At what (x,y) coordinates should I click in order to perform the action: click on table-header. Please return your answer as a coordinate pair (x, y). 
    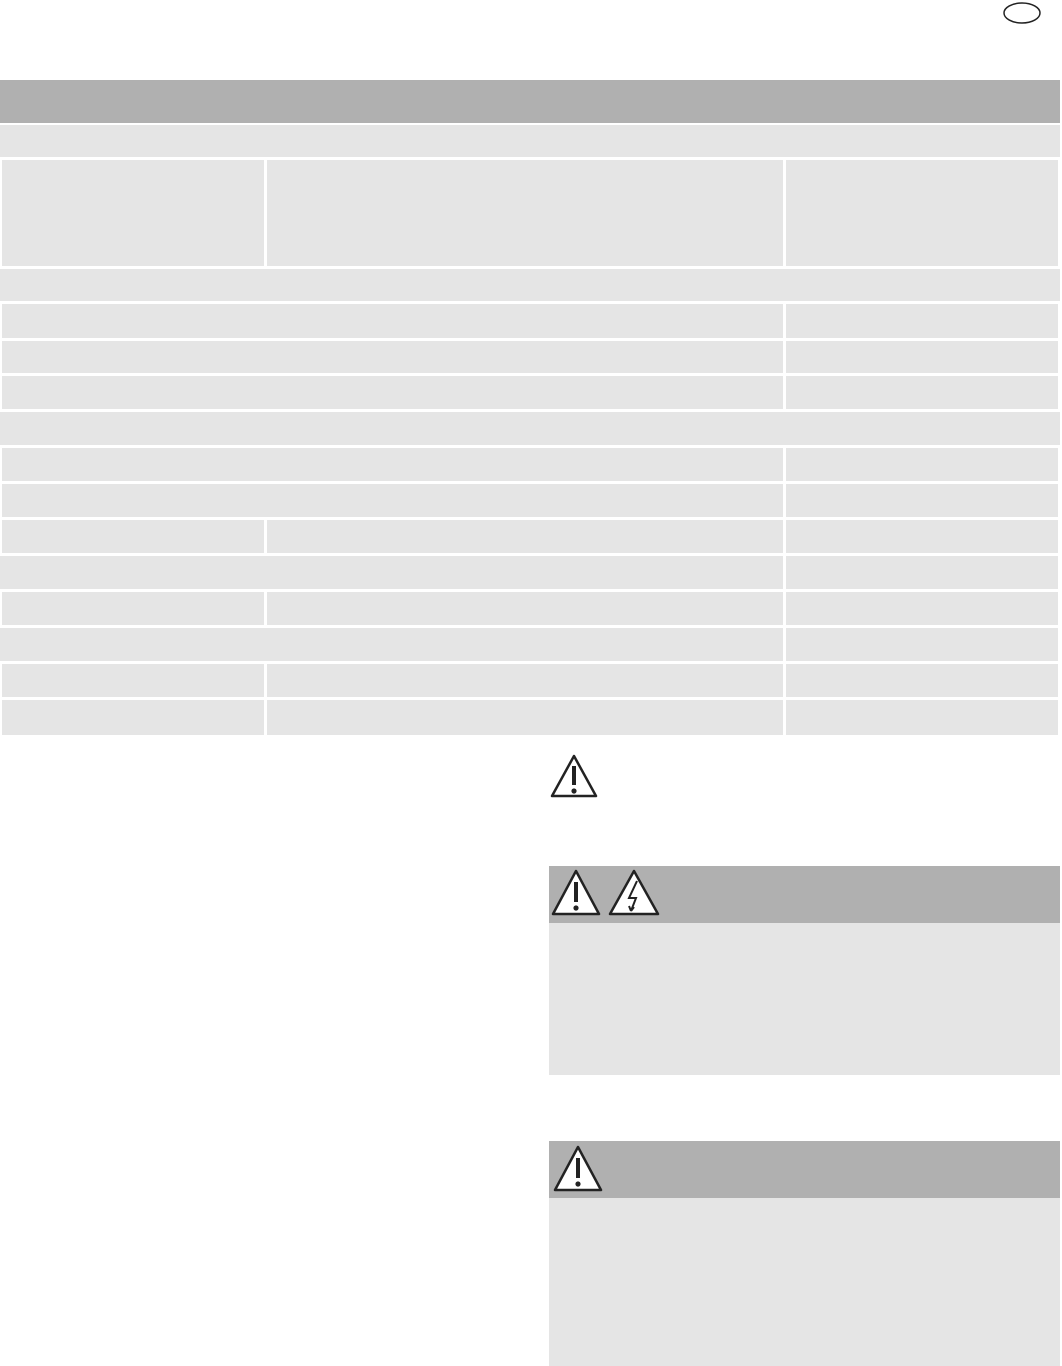
    Looking at the image, I should click on (530, 101).